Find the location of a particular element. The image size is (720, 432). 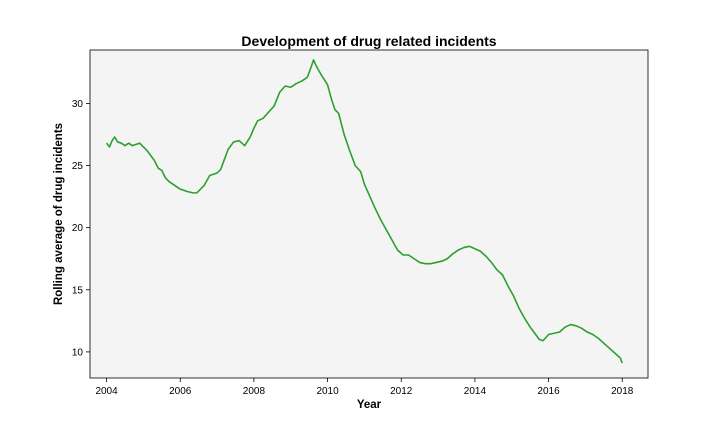

y-tick-label: 20 is located at coordinates (78, 228).